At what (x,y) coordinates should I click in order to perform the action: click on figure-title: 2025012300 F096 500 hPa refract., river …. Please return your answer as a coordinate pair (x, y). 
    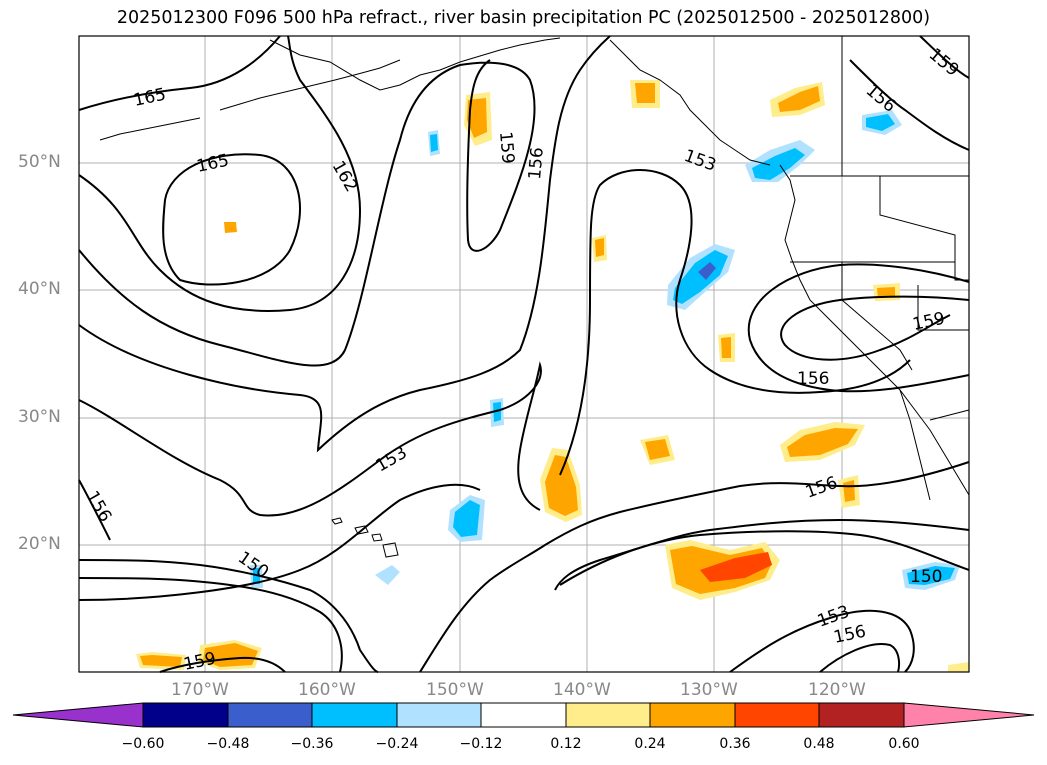
    Looking at the image, I should click on (523, 18).